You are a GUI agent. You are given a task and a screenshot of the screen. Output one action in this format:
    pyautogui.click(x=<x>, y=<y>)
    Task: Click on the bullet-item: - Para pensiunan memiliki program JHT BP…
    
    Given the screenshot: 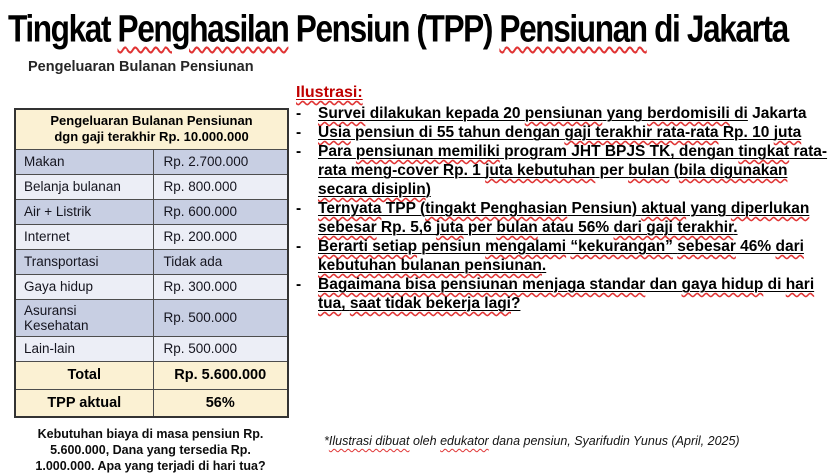 What is the action you would take?
    pyautogui.click(x=565, y=170)
    